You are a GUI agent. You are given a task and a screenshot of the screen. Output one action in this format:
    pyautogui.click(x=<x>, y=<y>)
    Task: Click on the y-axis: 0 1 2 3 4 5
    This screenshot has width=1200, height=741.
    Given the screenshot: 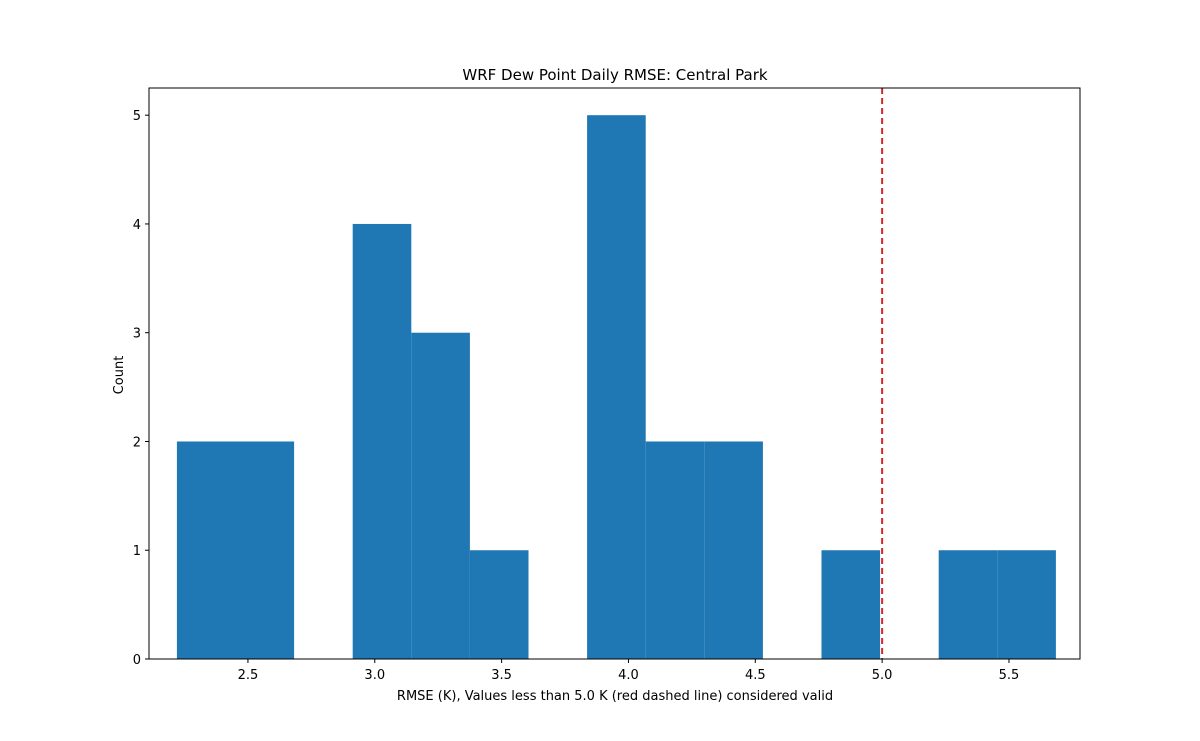 What is the action you would take?
    pyautogui.click(x=141, y=388)
    